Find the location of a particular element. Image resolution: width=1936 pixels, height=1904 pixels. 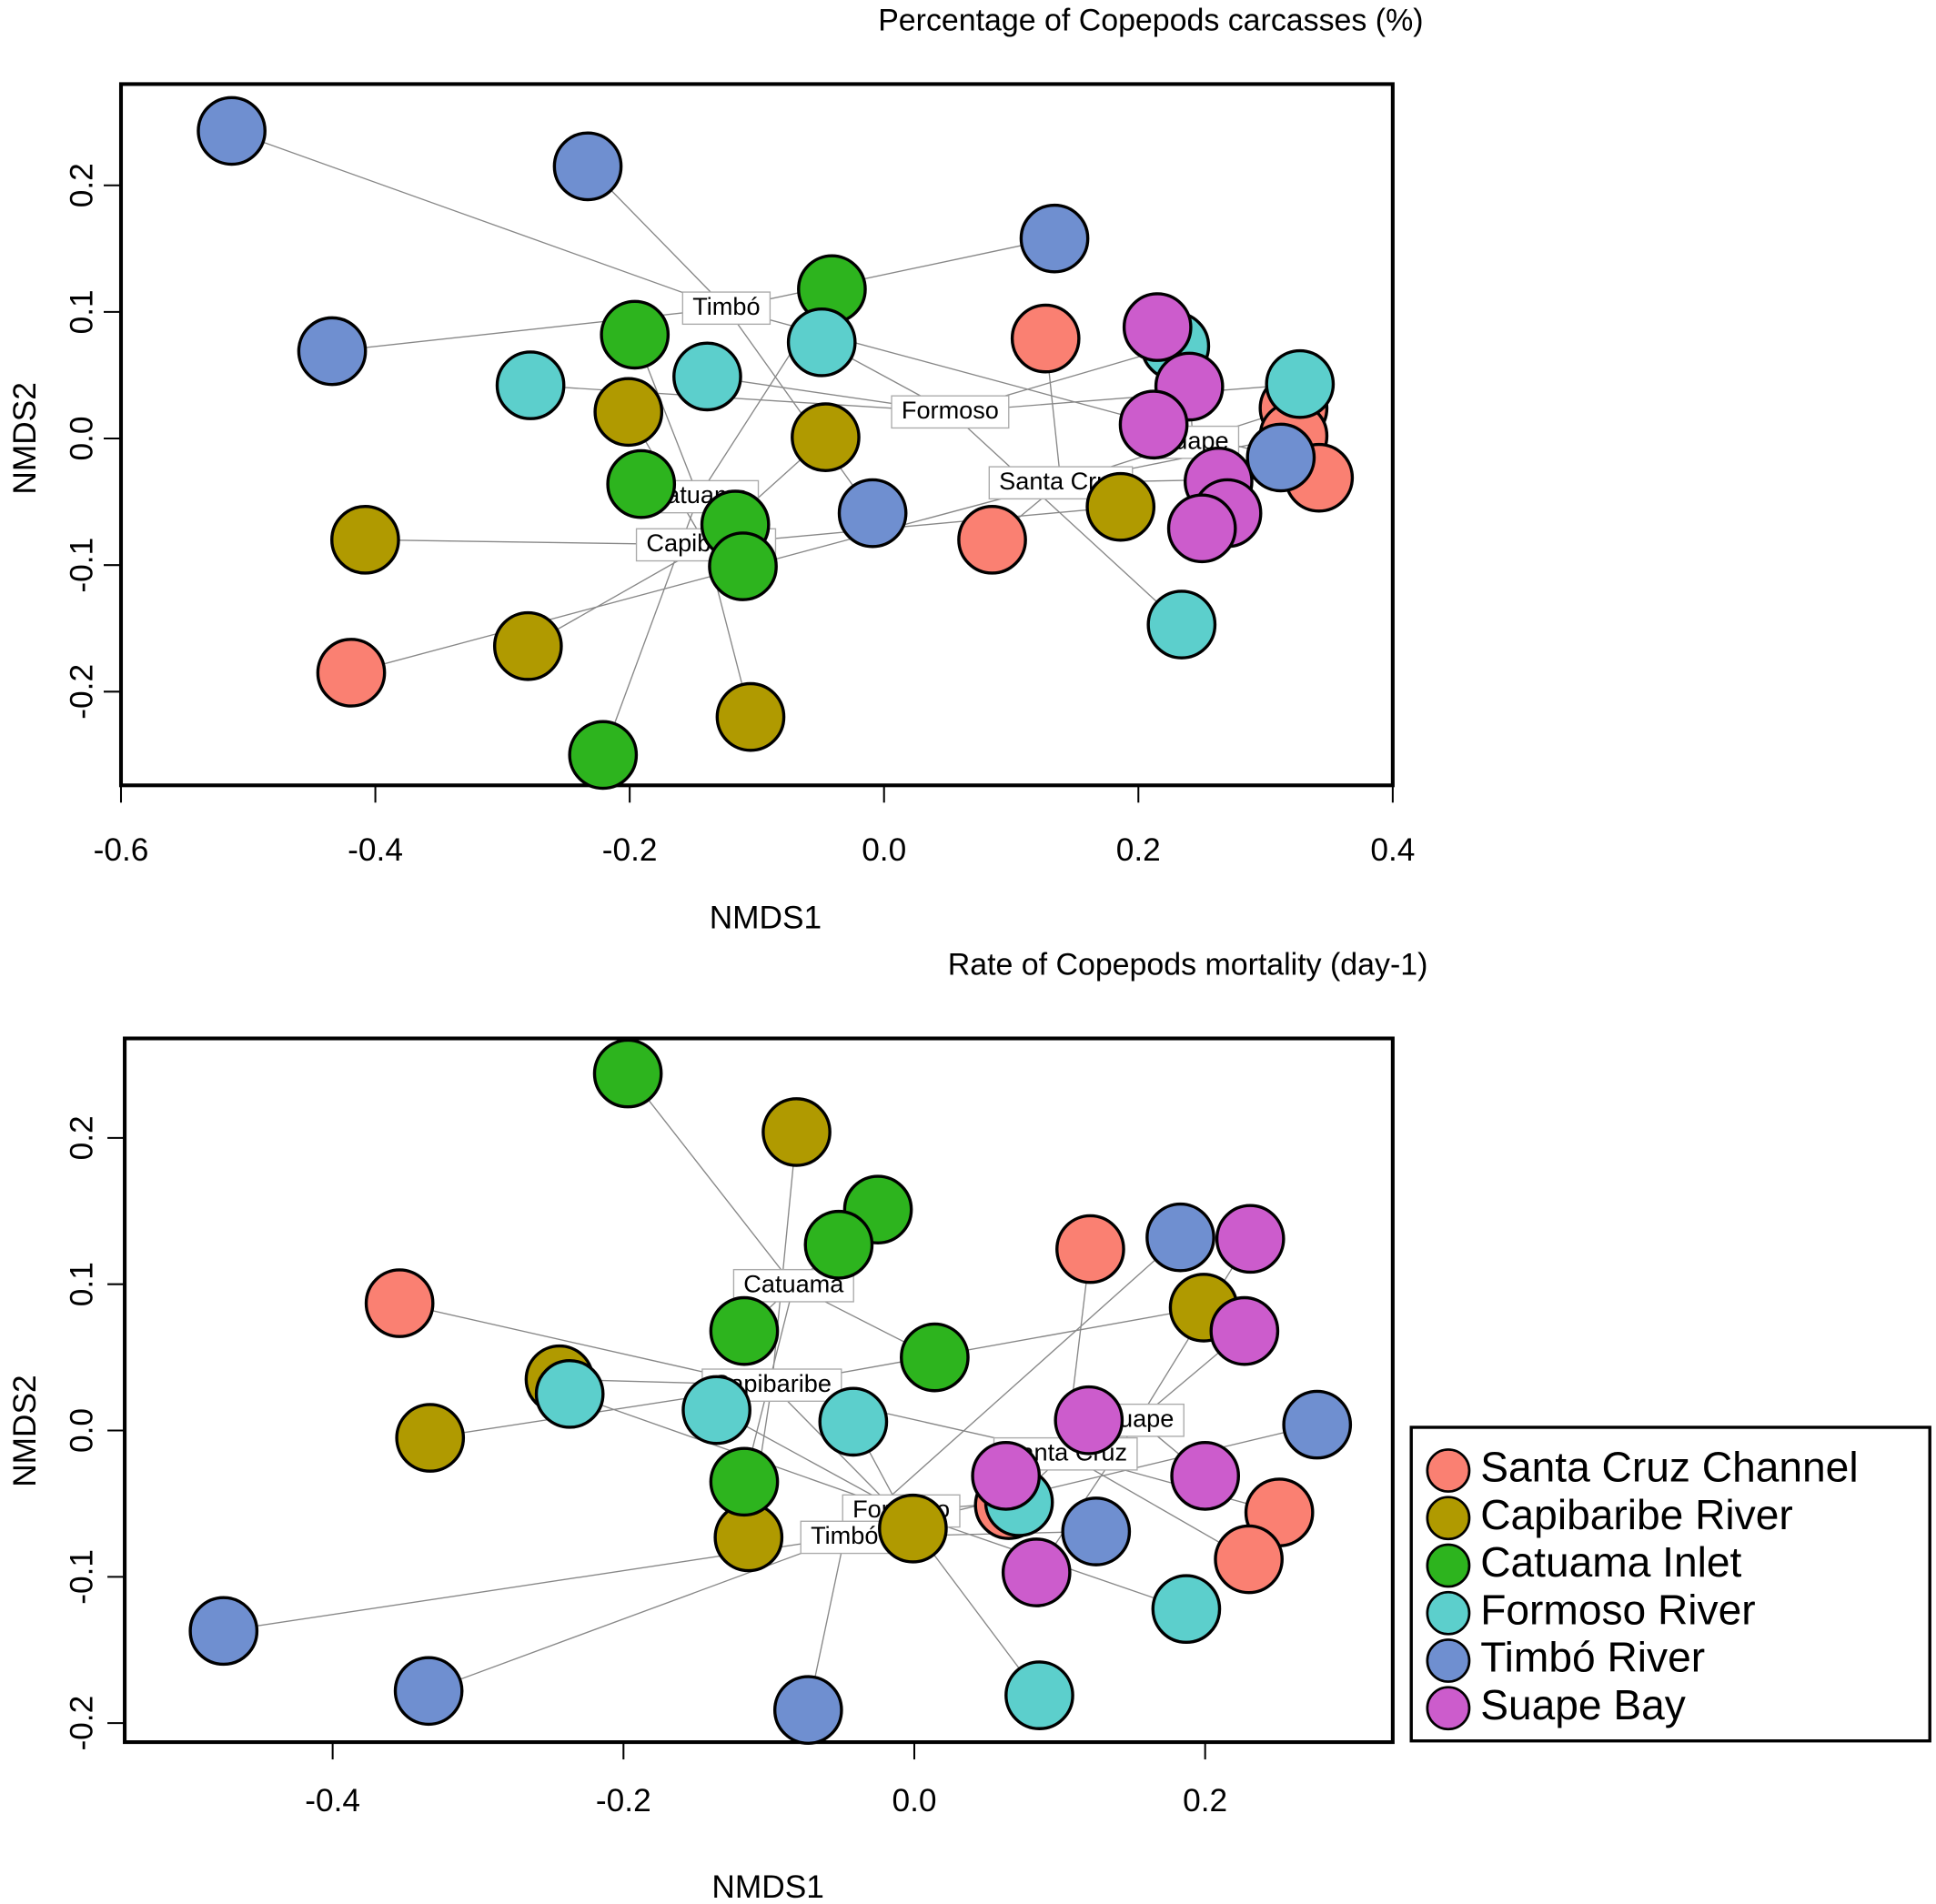

centroid-label: Formoso is located at coordinates (950, 410).